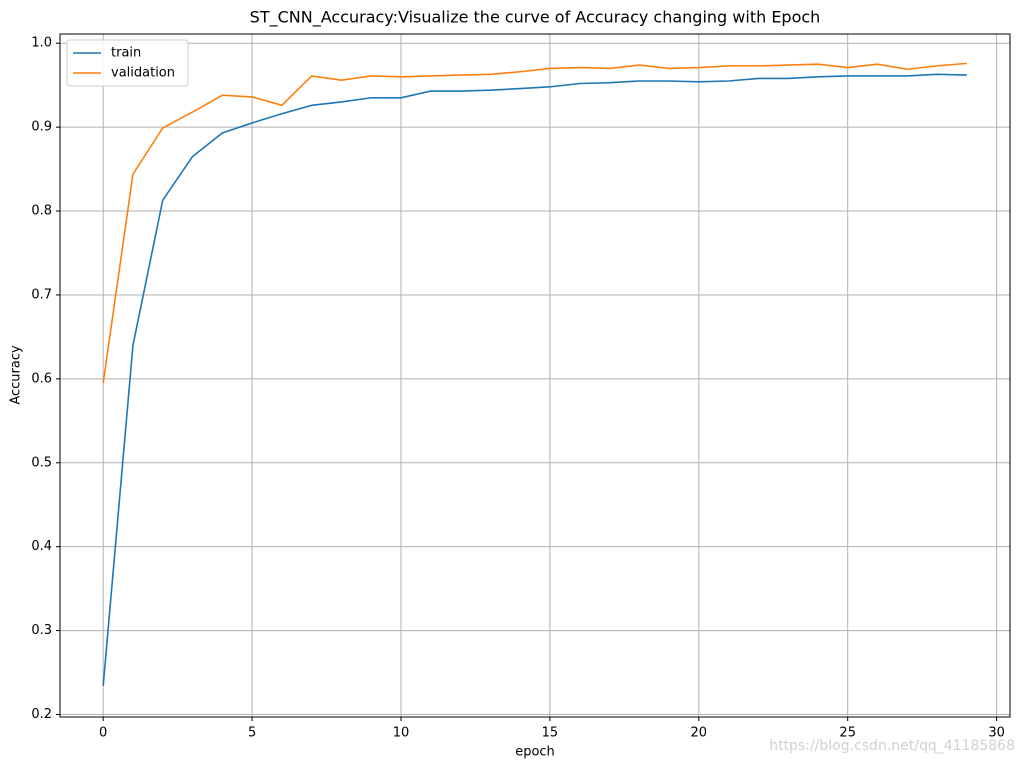  What do you see at coordinates (126, 53) in the screenshot?
I see `legend-label: train` at bounding box center [126, 53].